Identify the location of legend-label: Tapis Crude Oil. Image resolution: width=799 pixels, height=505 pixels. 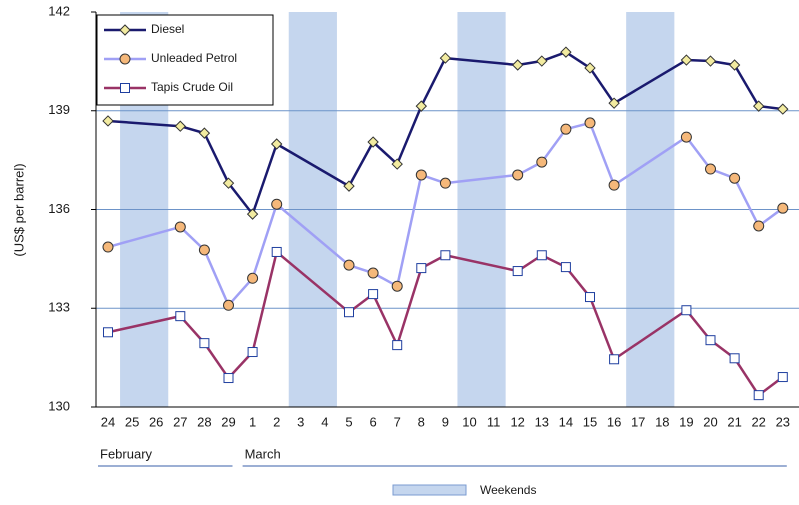
(192, 87).